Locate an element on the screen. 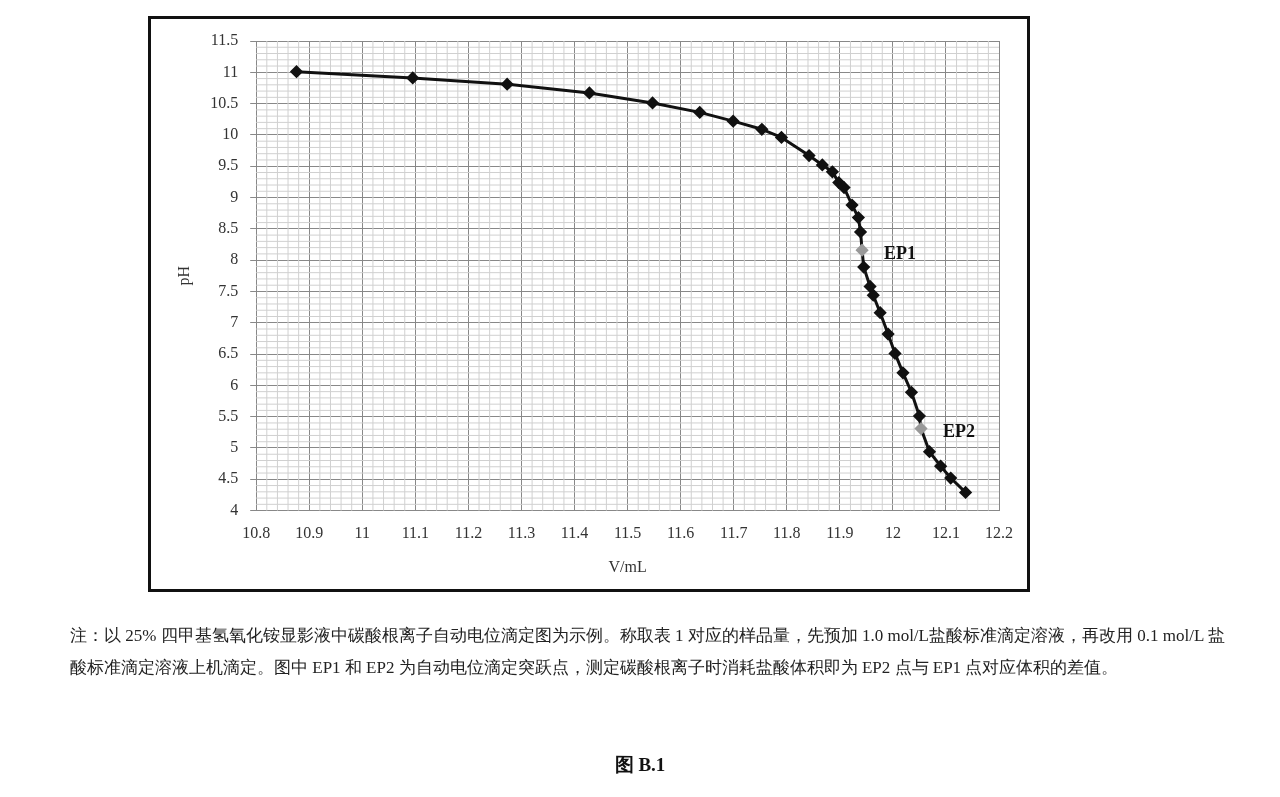  y-tick-label: 7 is located at coordinates (234, 321).